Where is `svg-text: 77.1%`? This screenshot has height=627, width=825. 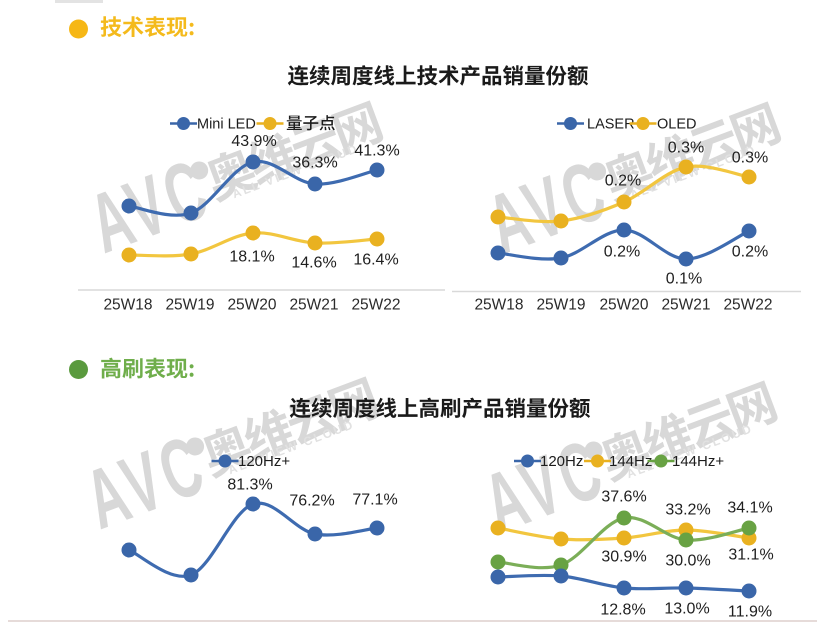
svg-text: 77.1% is located at coordinates (374, 500).